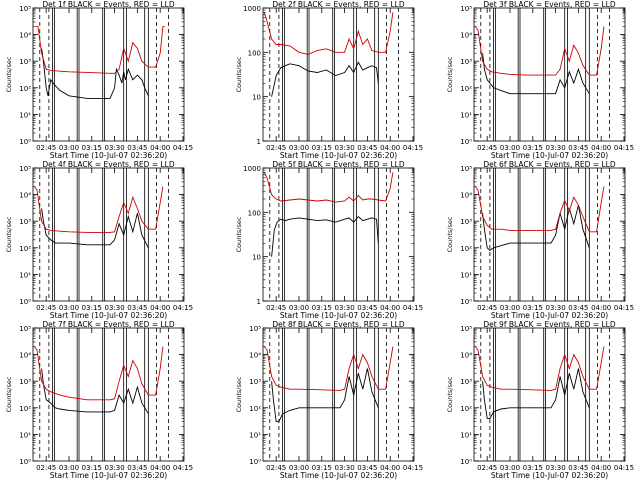 The width and height of the screenshot is (640, 480). Describe the element at coordinates (252, 169) in the screenshot. I see `y-tick-label: 1000` at that location.